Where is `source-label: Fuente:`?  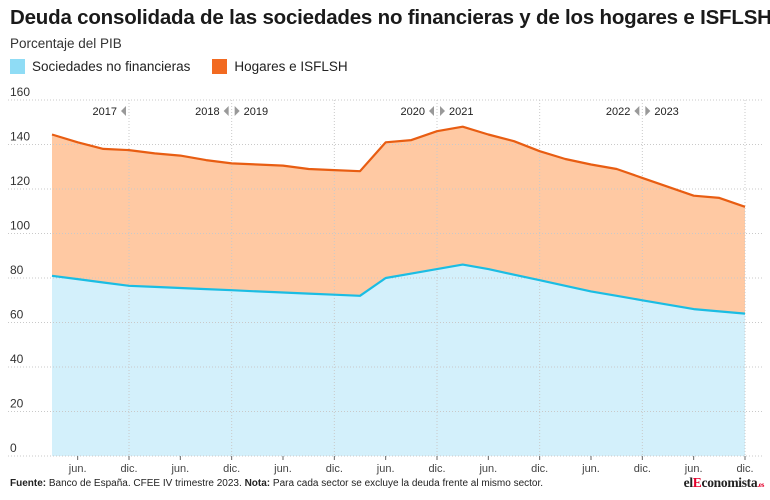 source-label: Fuente: is located at coordinates (28, 483).